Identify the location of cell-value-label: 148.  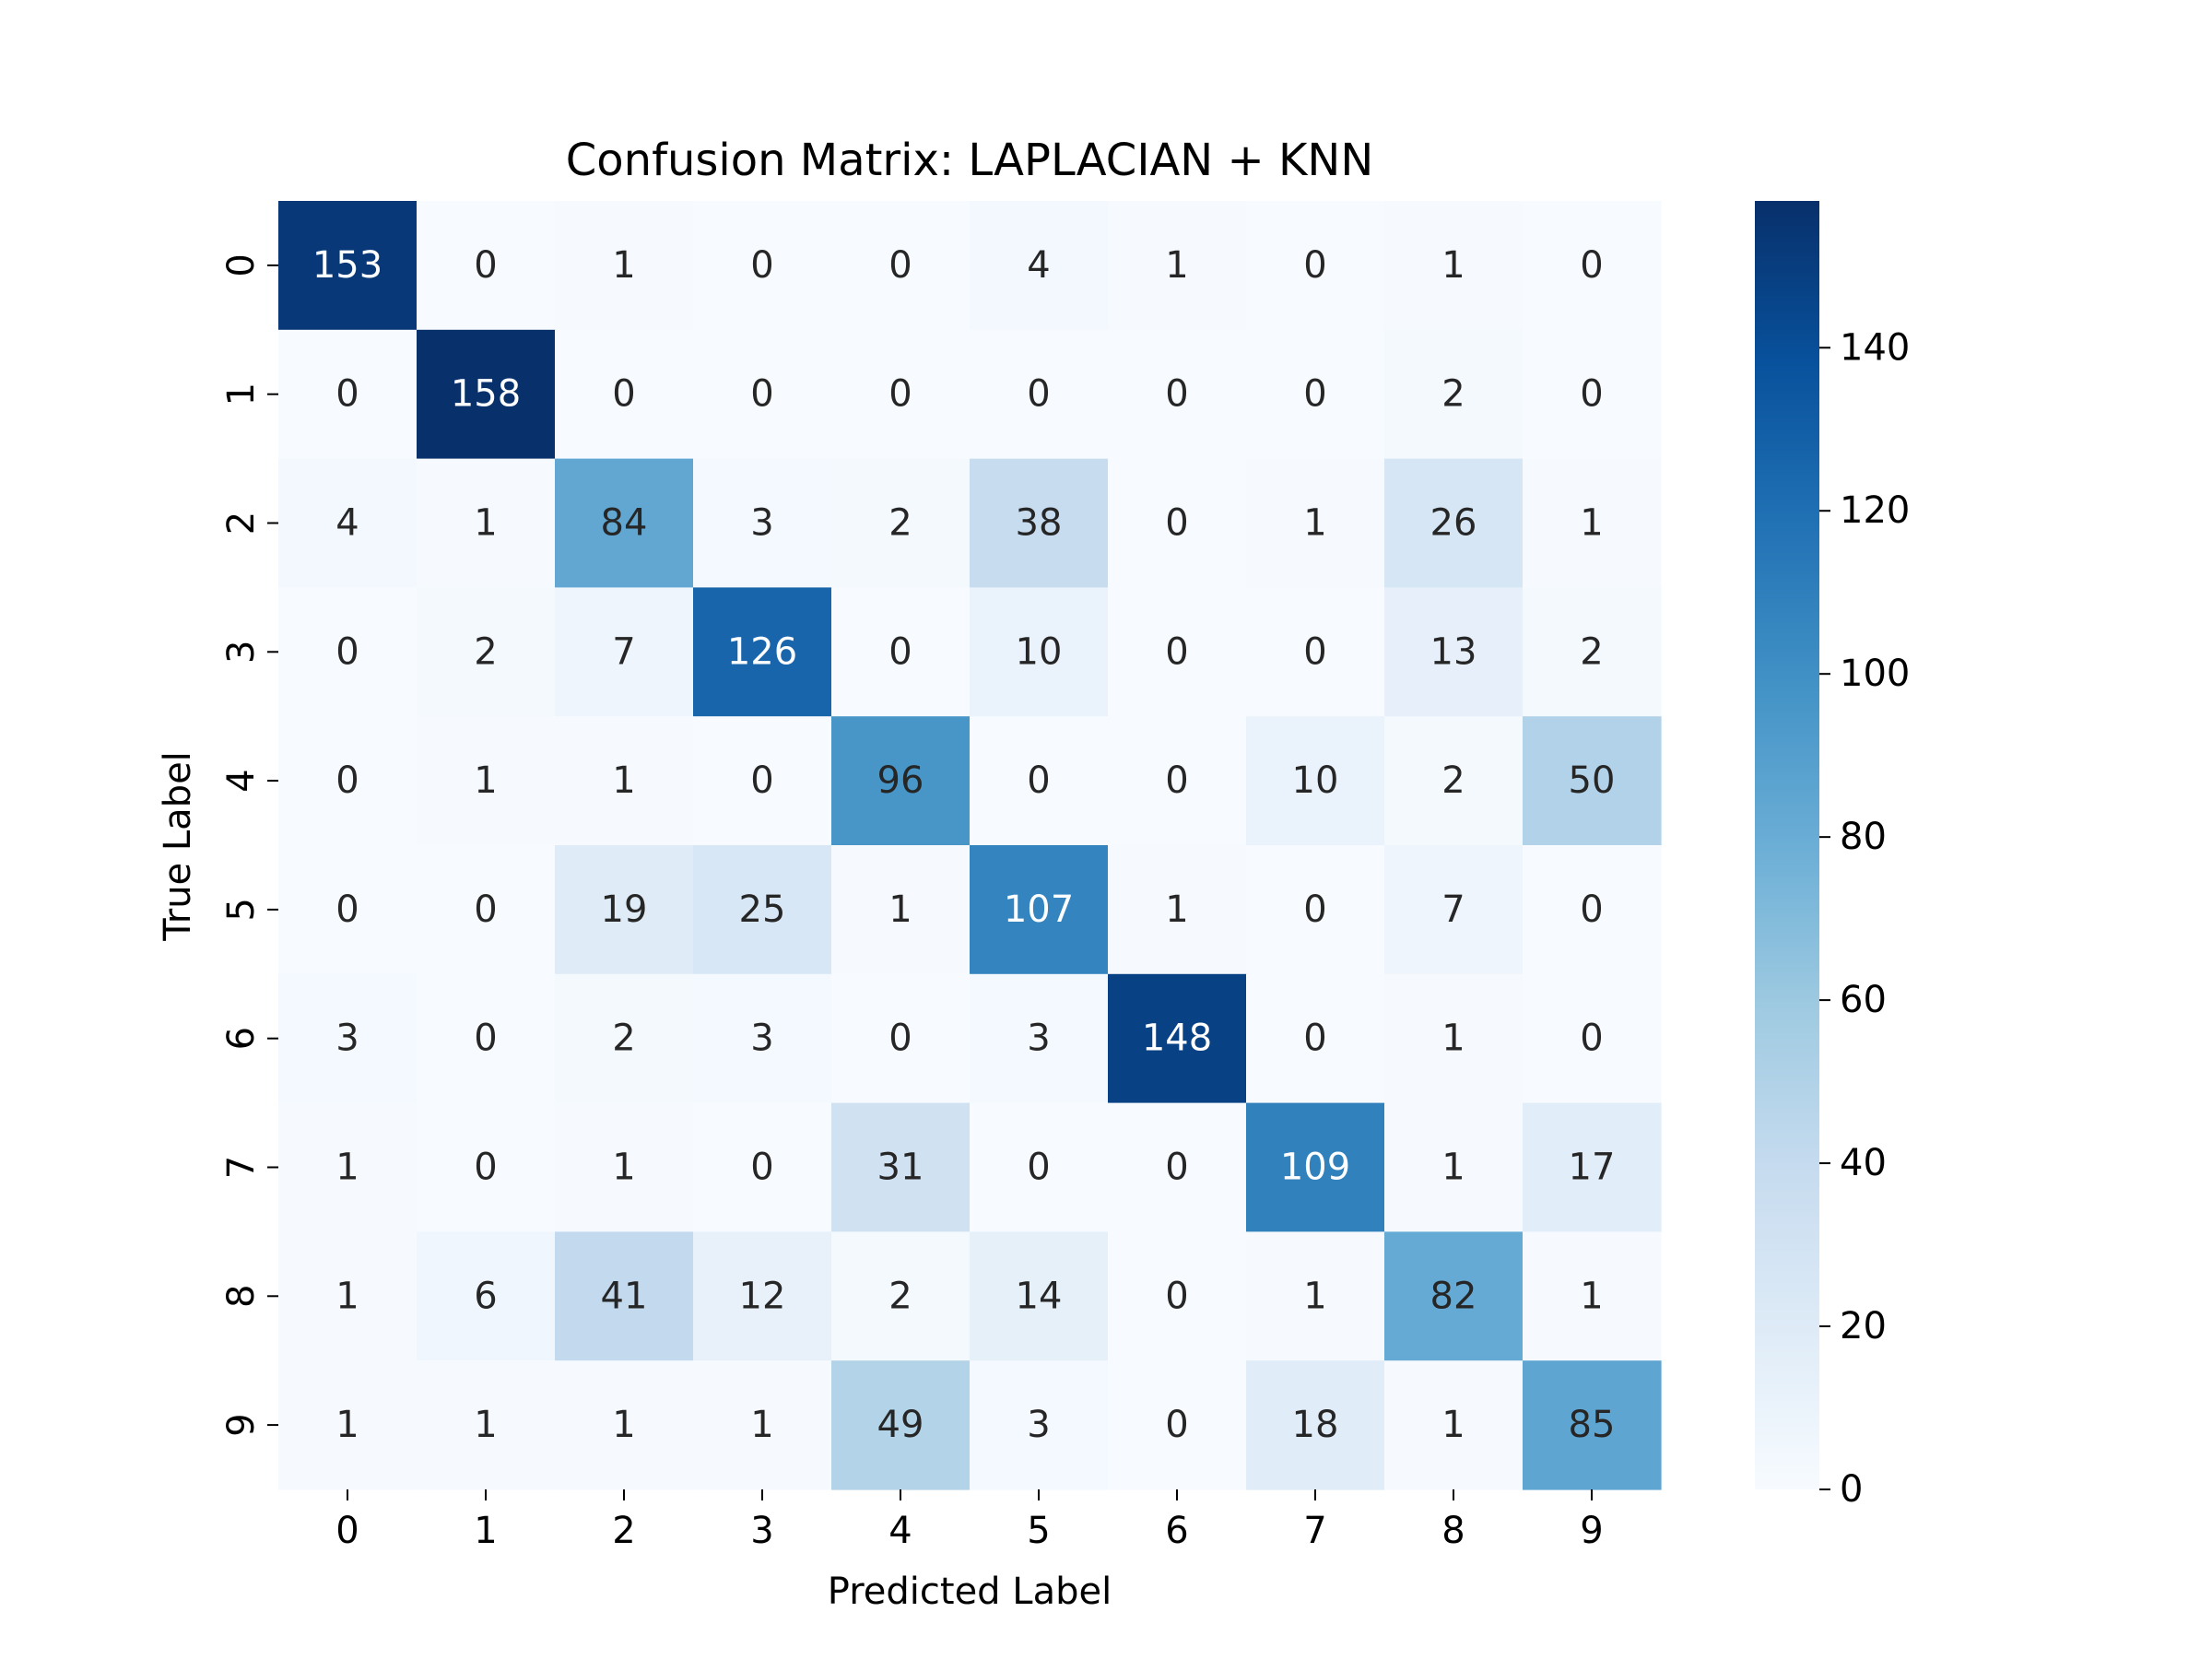
(1177, 1039).